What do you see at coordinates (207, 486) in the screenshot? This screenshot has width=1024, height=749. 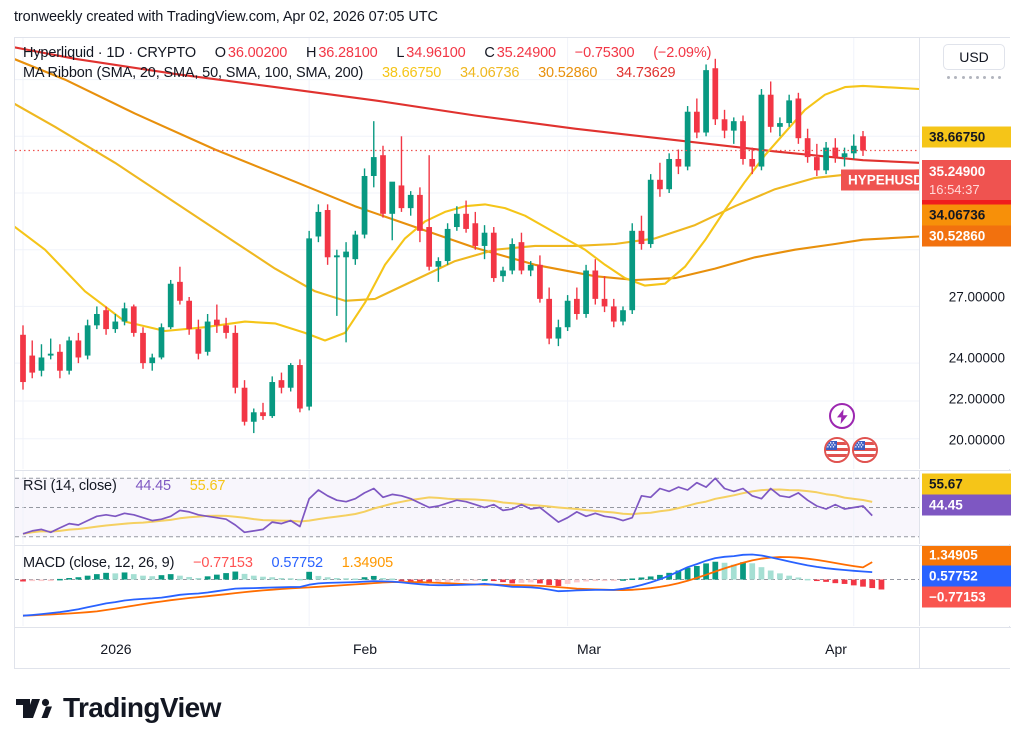 I see `rsi-ma-value: 55.67` at bounding box center [207, 486].